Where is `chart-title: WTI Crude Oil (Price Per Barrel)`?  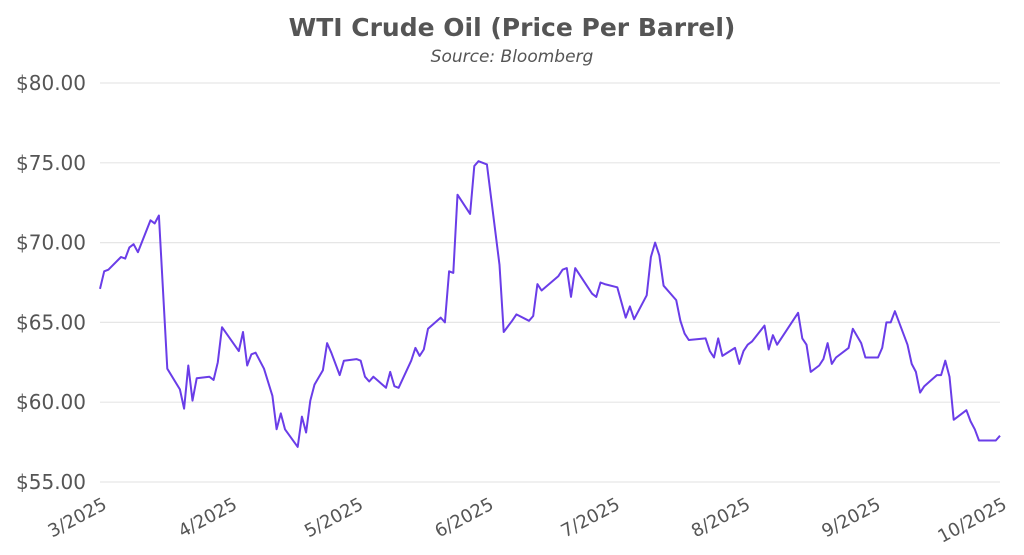
chart-title: WTI Crude Oil (Price Per Barrel) is located at coordinates (512, 27).